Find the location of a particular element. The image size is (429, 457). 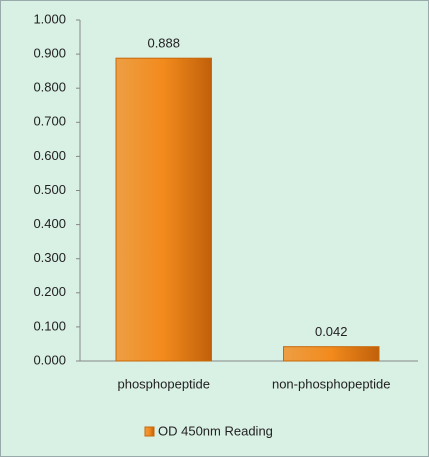

y-tick-label: 1.000 is located at coordinates (49, 18).